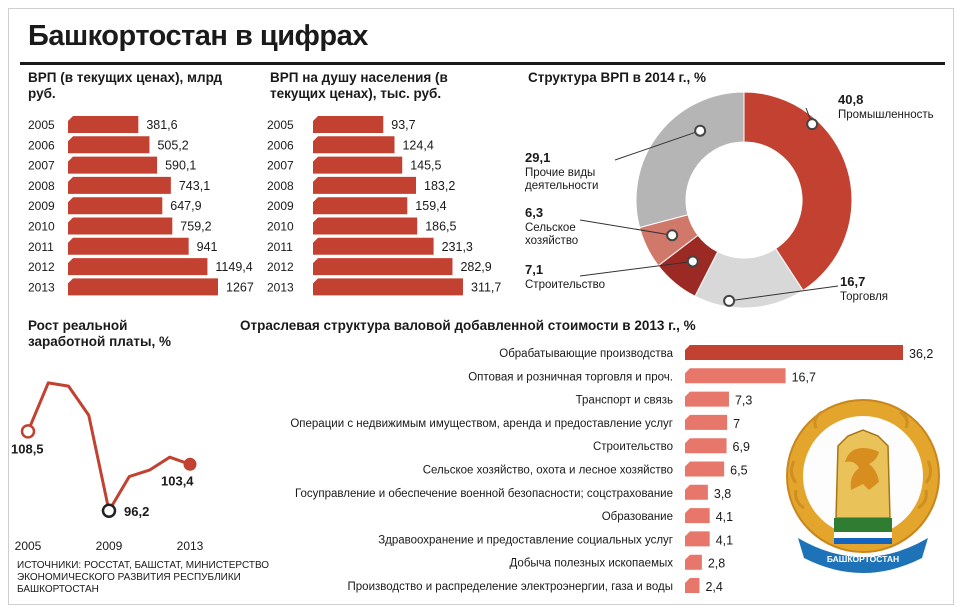 Image resolution: width=960 pixels, height=609 pixels. I want to click on wage-line-chart: 108,5 96,2 103,4 2005 2009 2013, so click(107, 467).